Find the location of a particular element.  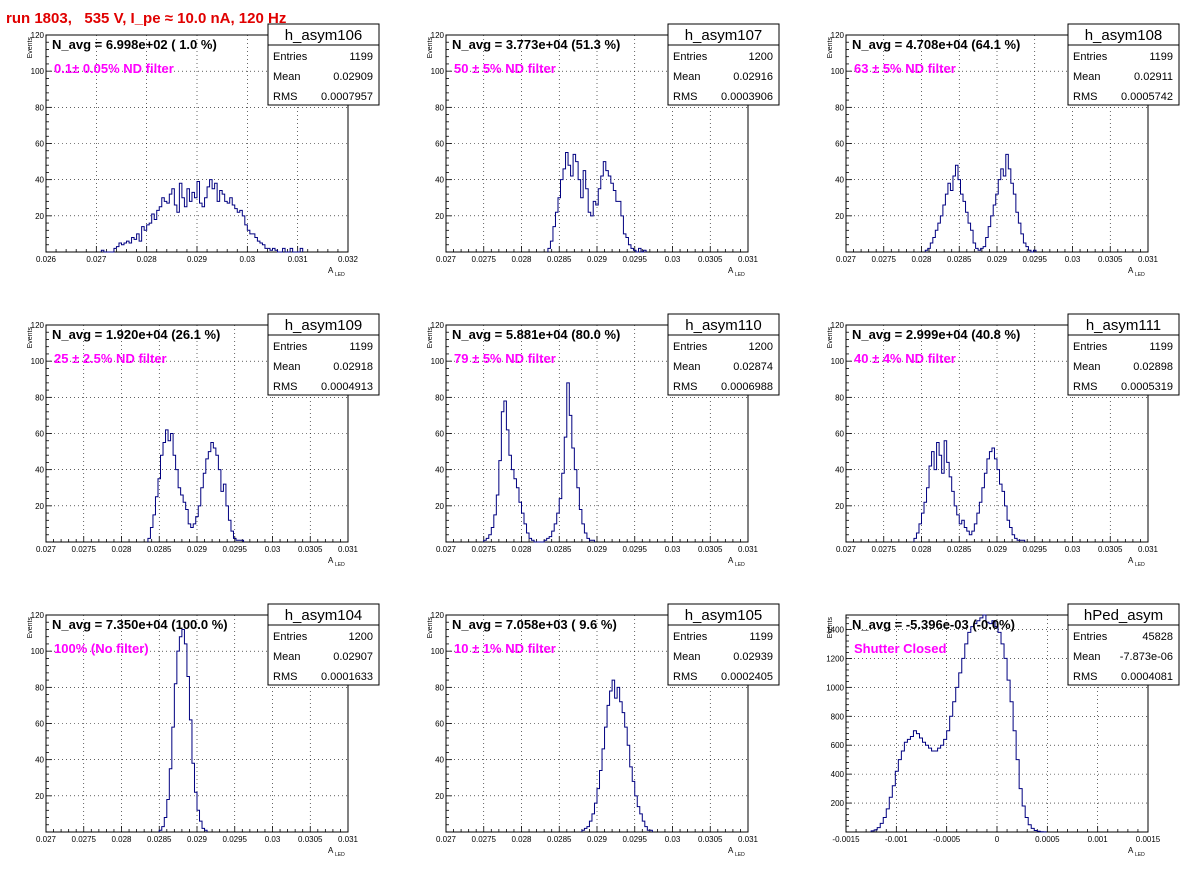

filter-label: 63 ± 5% ND filter is located at coordinates (905, 68).